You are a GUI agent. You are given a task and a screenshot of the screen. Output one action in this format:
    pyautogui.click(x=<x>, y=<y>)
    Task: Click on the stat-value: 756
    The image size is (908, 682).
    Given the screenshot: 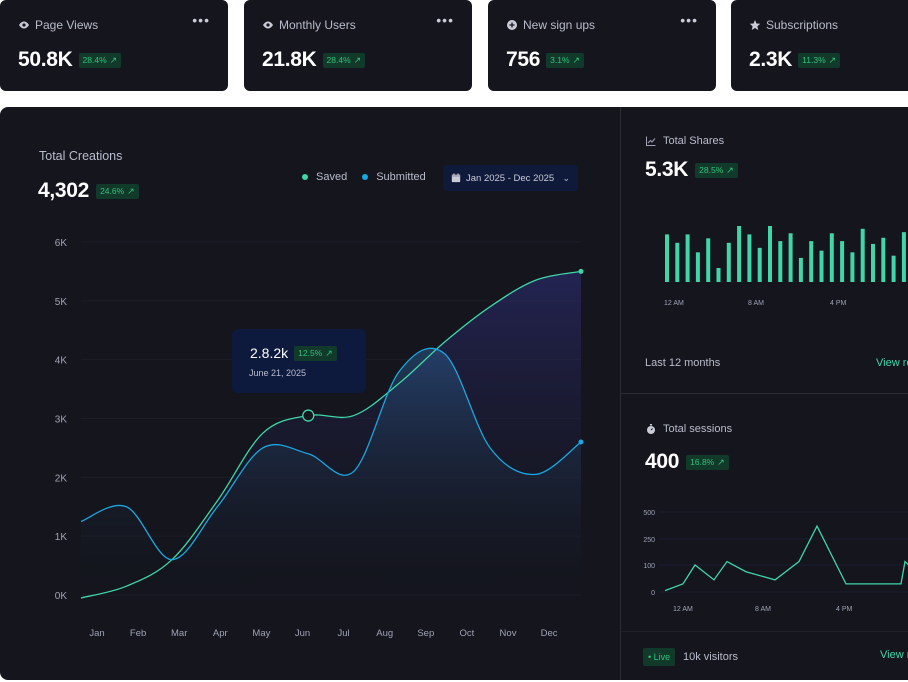 What is the action you would take?
    pyautogui.click(x=523, y=59)
    